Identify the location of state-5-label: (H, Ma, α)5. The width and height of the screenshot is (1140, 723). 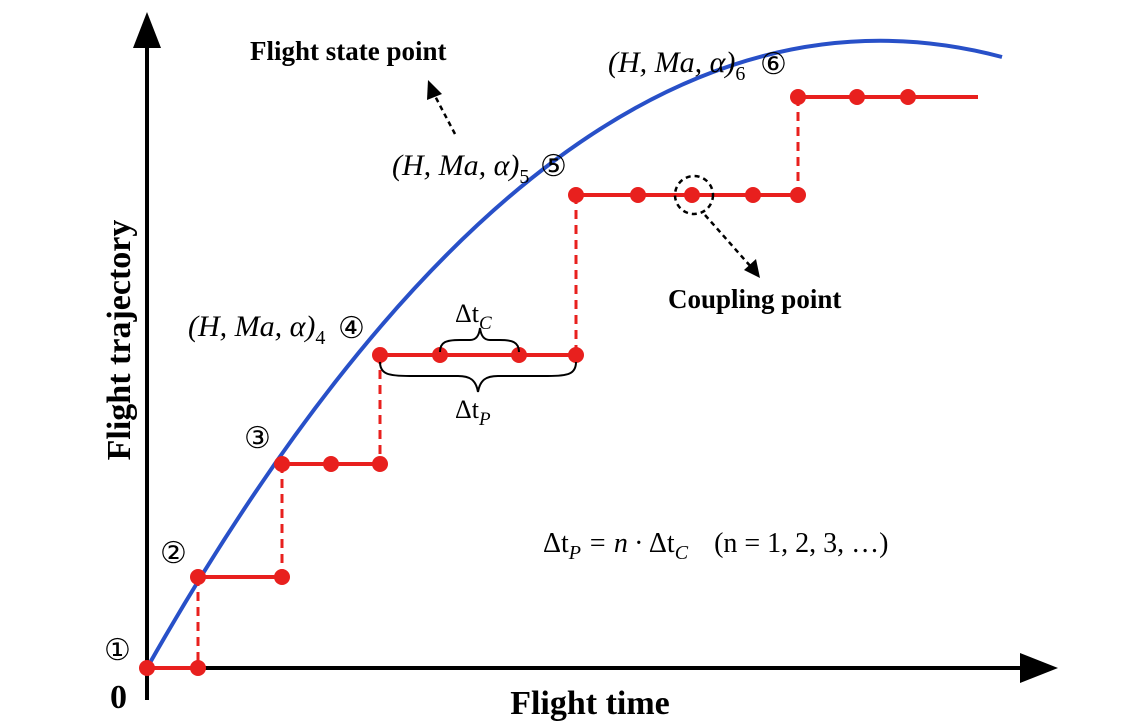
(460, 168).